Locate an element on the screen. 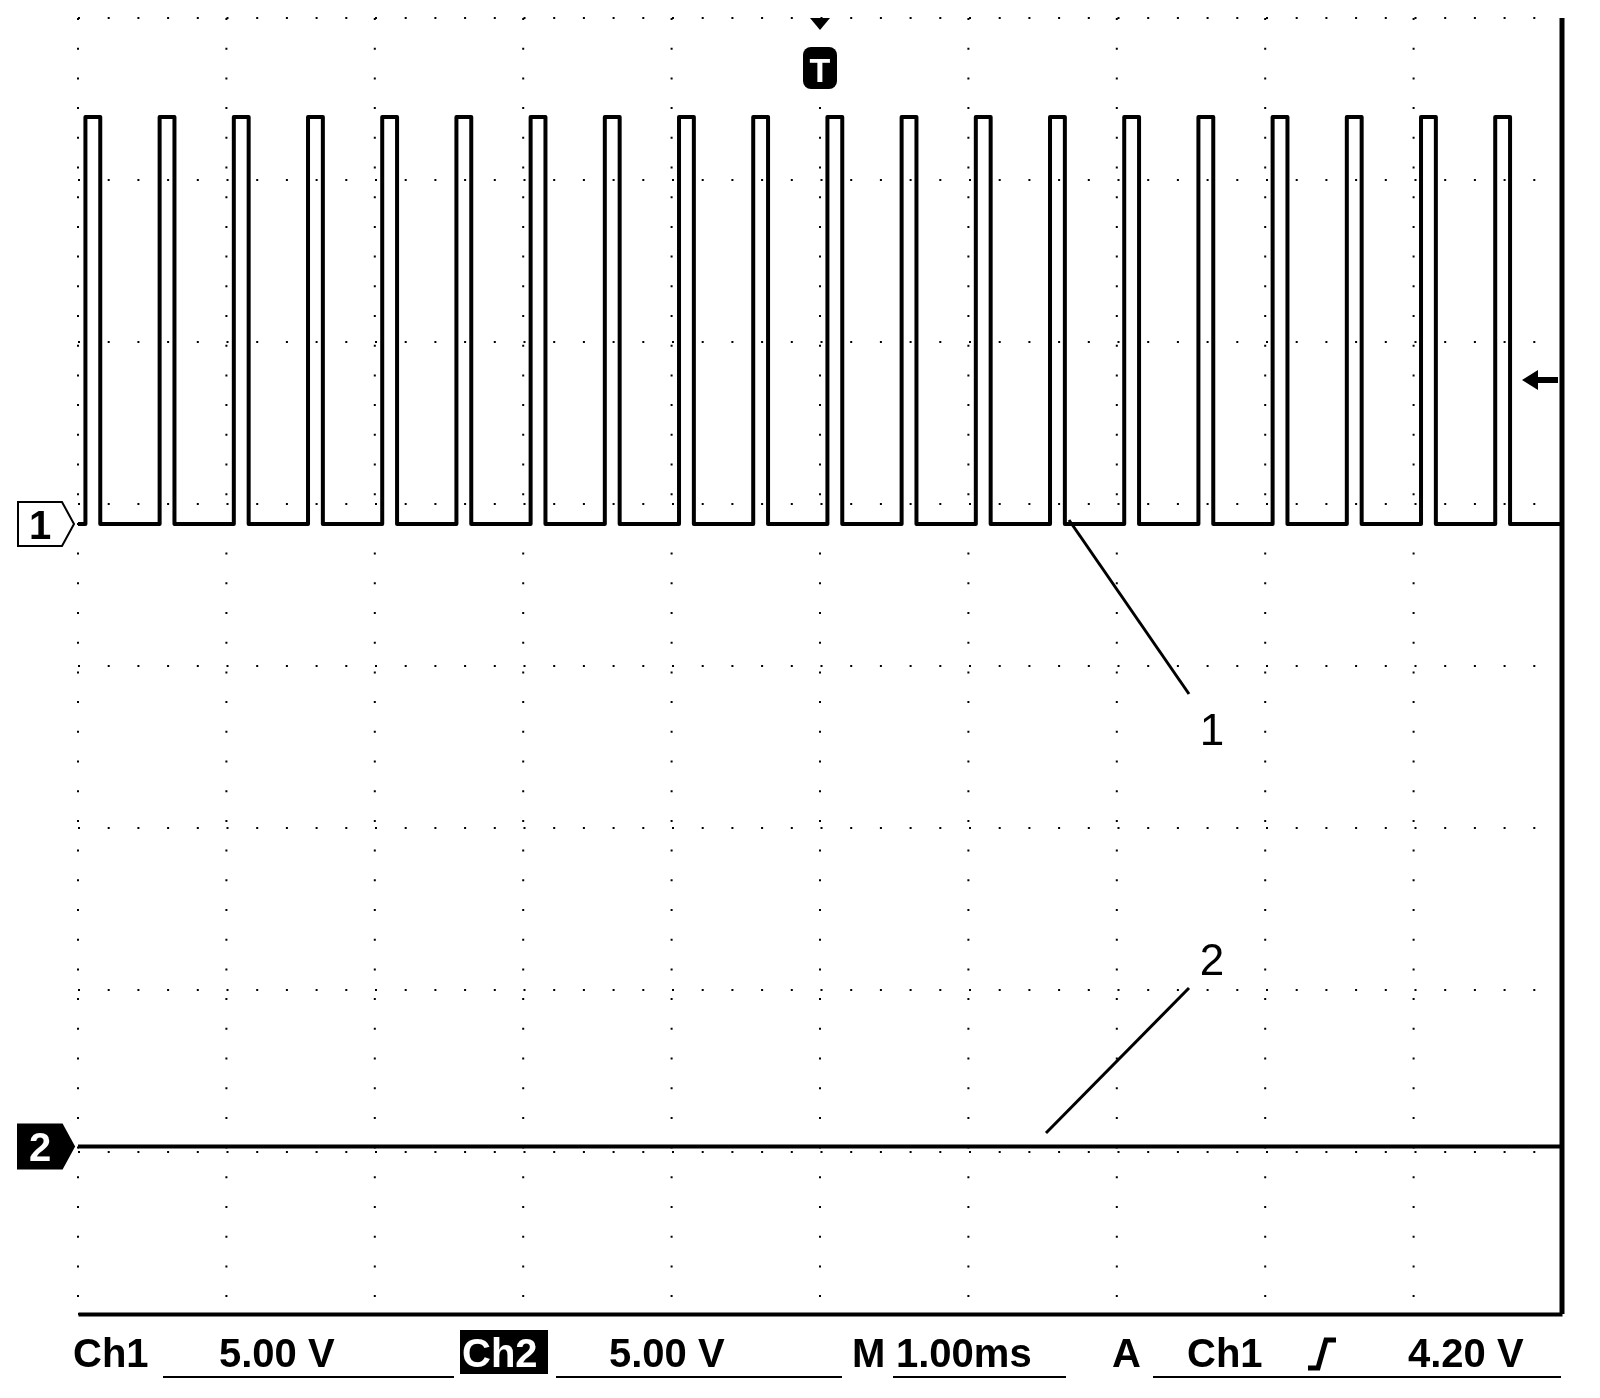 This screenshot has height=1398, width=1600. channel-marker: 2 is located at coordinates (46, 1146).